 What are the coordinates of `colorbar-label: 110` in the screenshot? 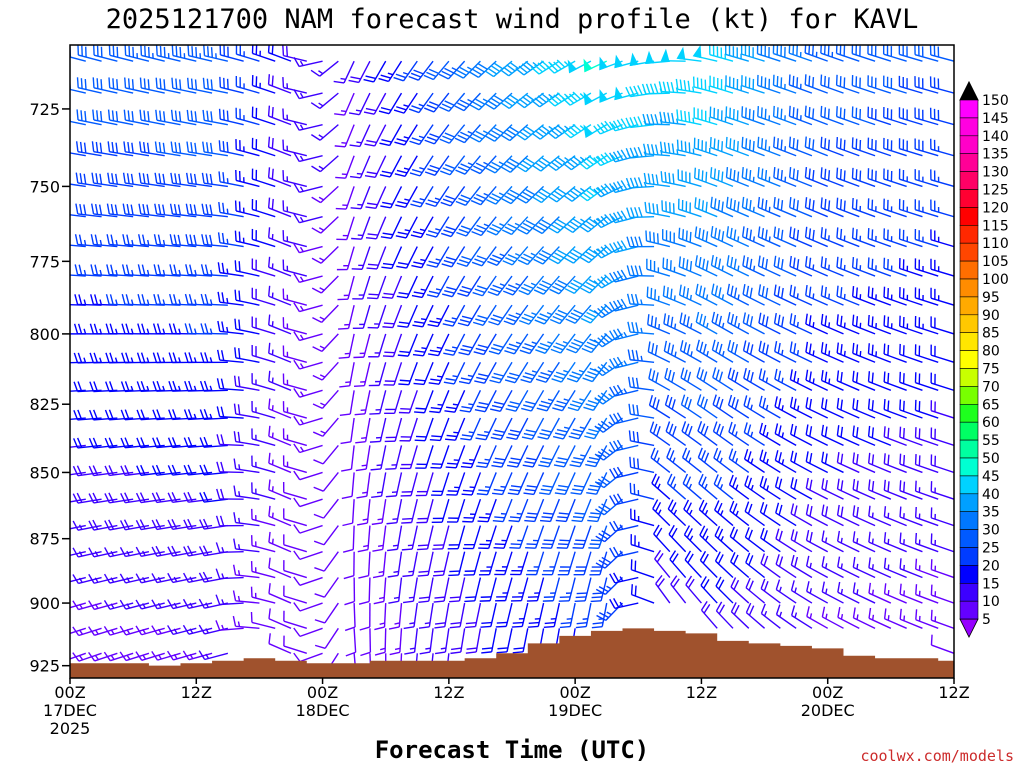 It's located at (995, 244).